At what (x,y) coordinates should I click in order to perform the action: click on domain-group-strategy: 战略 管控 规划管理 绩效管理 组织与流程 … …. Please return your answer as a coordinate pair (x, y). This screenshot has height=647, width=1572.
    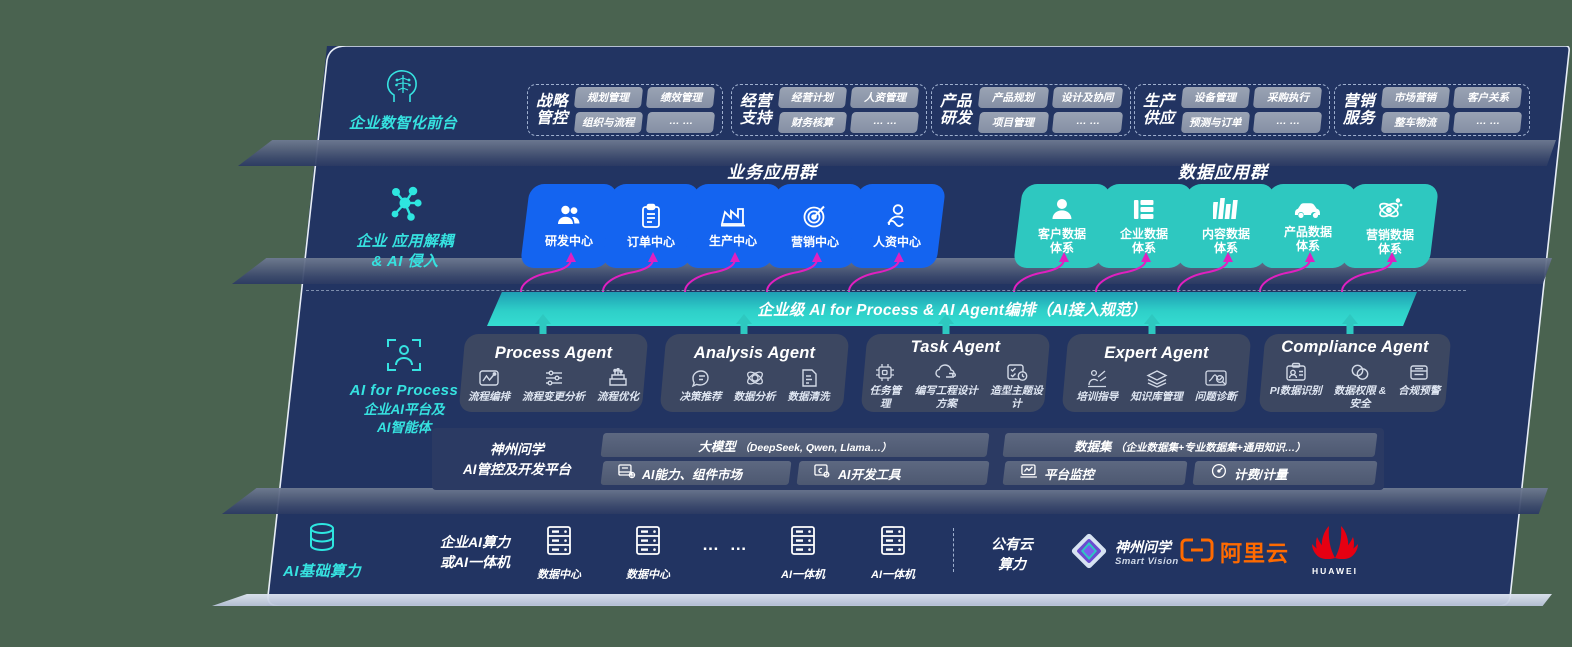
    Looking at the image, I should click on (625, 110).